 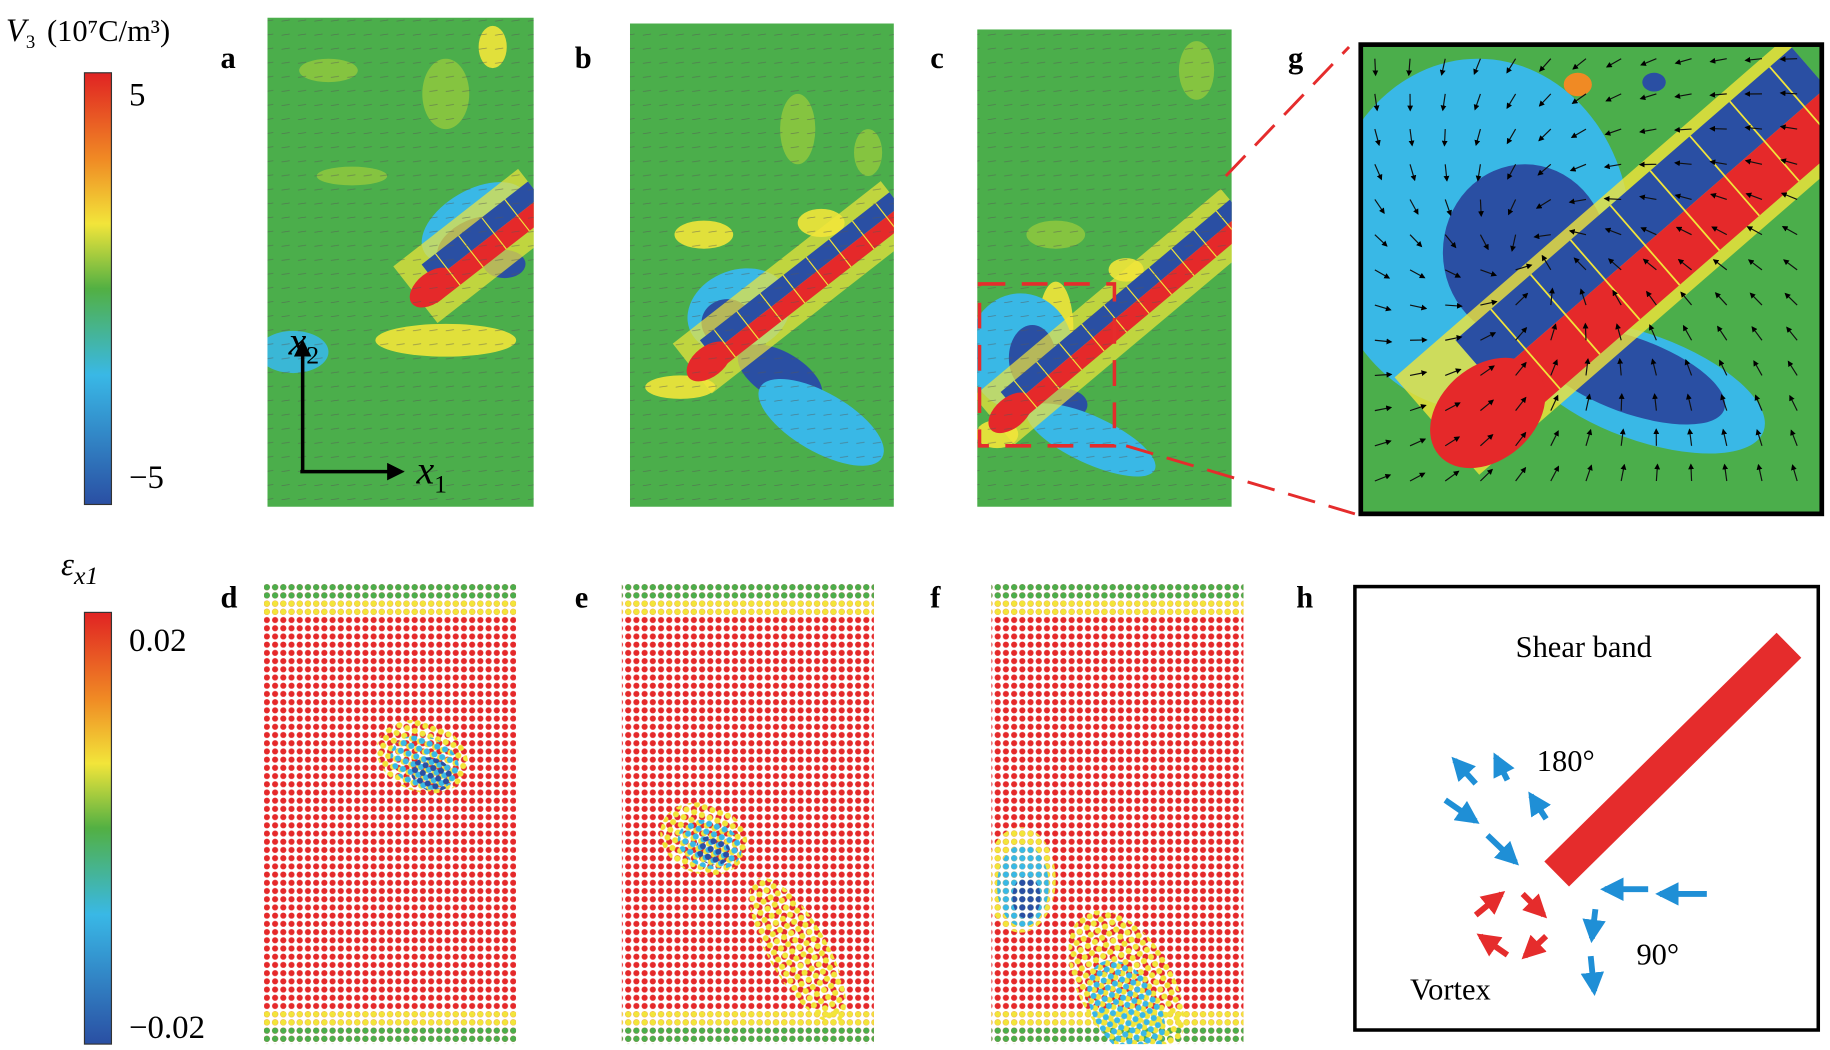 What do you see at coordinates (297, 340) in the screenshot?
I see `symbol: x` at bounding box center [297, 340].